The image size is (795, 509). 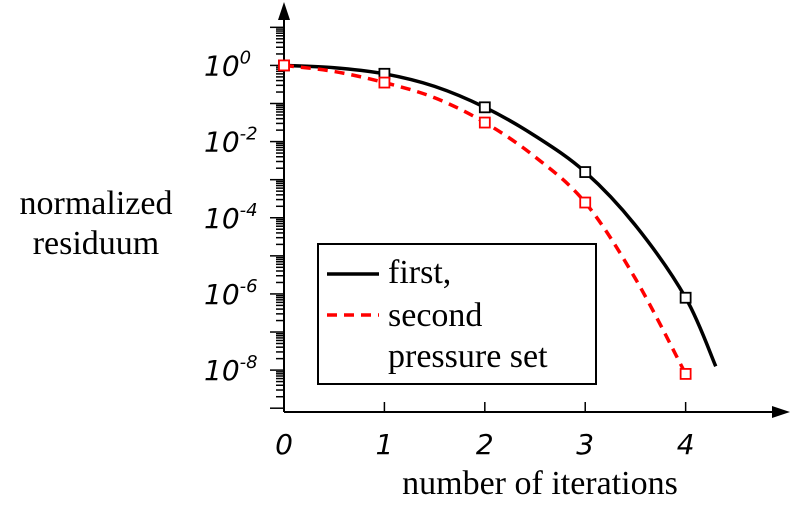 I want to click on y-tick-label: 10⁻⁸, so click(x=231, y=369).